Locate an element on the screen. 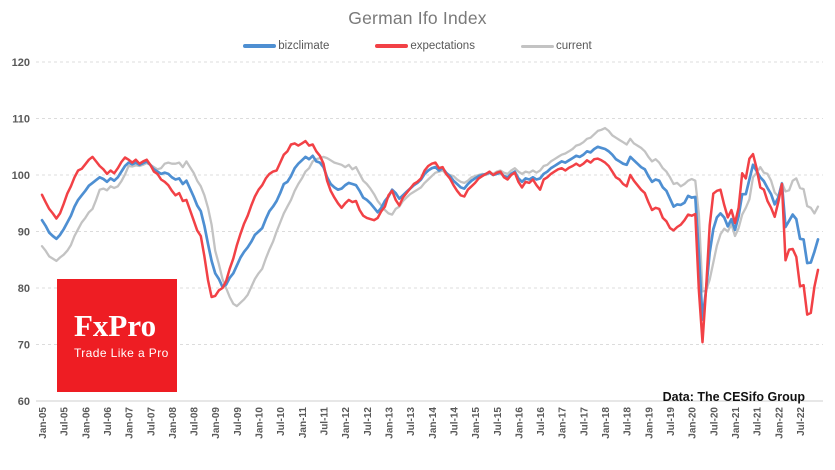  legend-item-current: current is located at coordinates (556, 46).